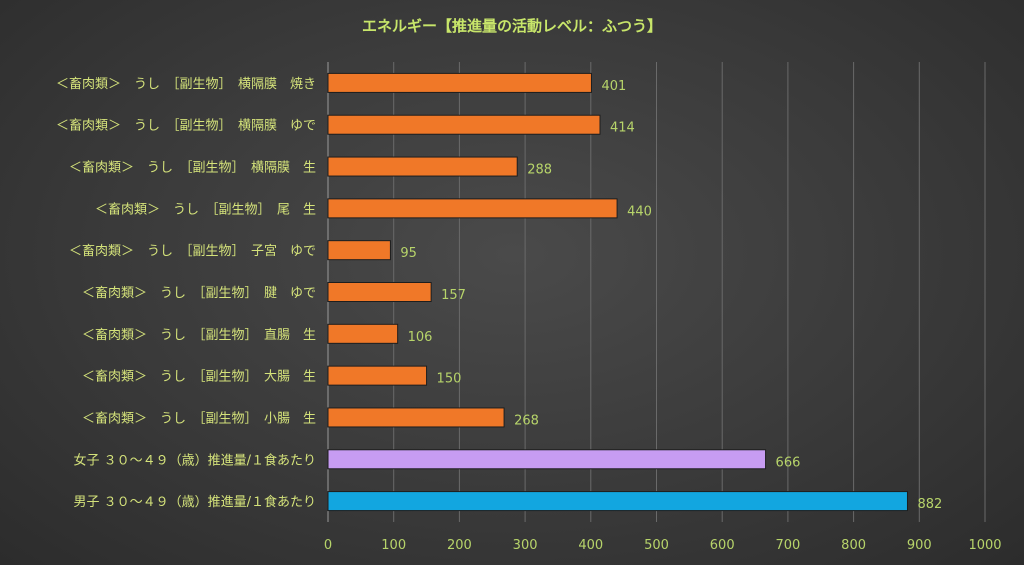 This screenshot has width=1024, height=565. What do you see at coordinates (199, 293) in the screenshot?
I see `category-label: ＜畜肉類＞ うし ［副生物］ 腱 ゆで` at bounding box center [199, 293].